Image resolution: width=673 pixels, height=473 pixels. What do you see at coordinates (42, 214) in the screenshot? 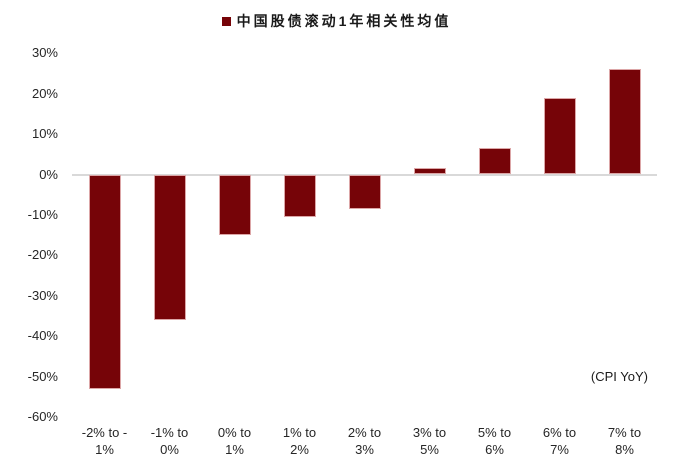
I see `y-axis-tick-label: -10%` at bounding box center [42, 214].